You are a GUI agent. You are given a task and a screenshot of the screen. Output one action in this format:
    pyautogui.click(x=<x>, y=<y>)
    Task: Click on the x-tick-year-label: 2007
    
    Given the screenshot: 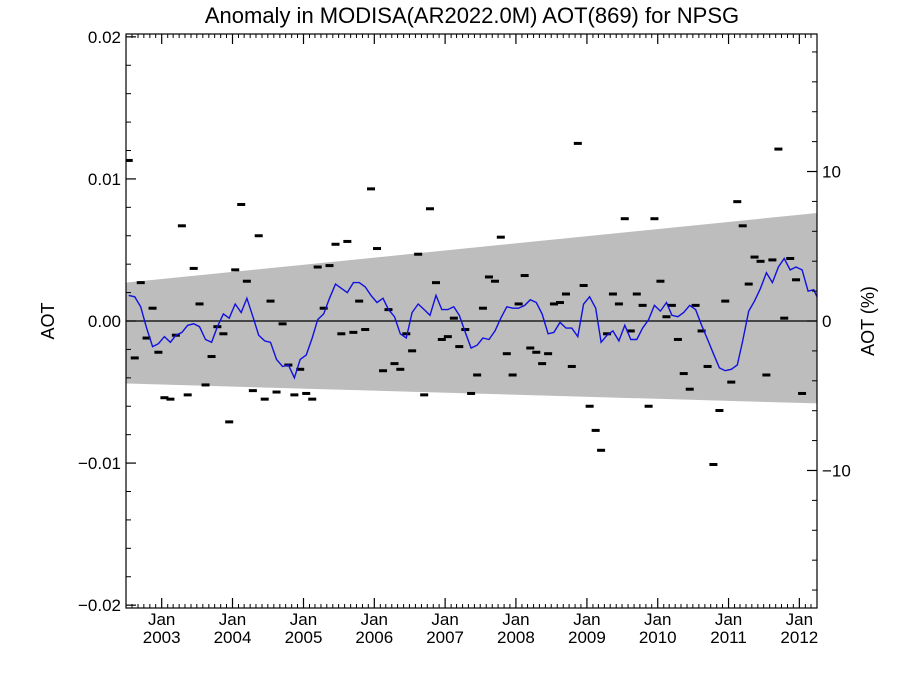 What is the action you would take?
    pyautogui.click(x=445, y=637)
    